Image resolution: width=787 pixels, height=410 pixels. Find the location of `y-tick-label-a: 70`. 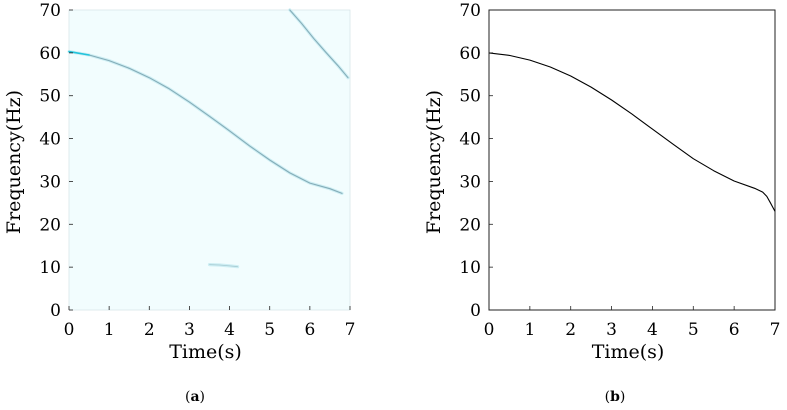

y-tick-label-a: 70 is located at coordinates (50, 11).